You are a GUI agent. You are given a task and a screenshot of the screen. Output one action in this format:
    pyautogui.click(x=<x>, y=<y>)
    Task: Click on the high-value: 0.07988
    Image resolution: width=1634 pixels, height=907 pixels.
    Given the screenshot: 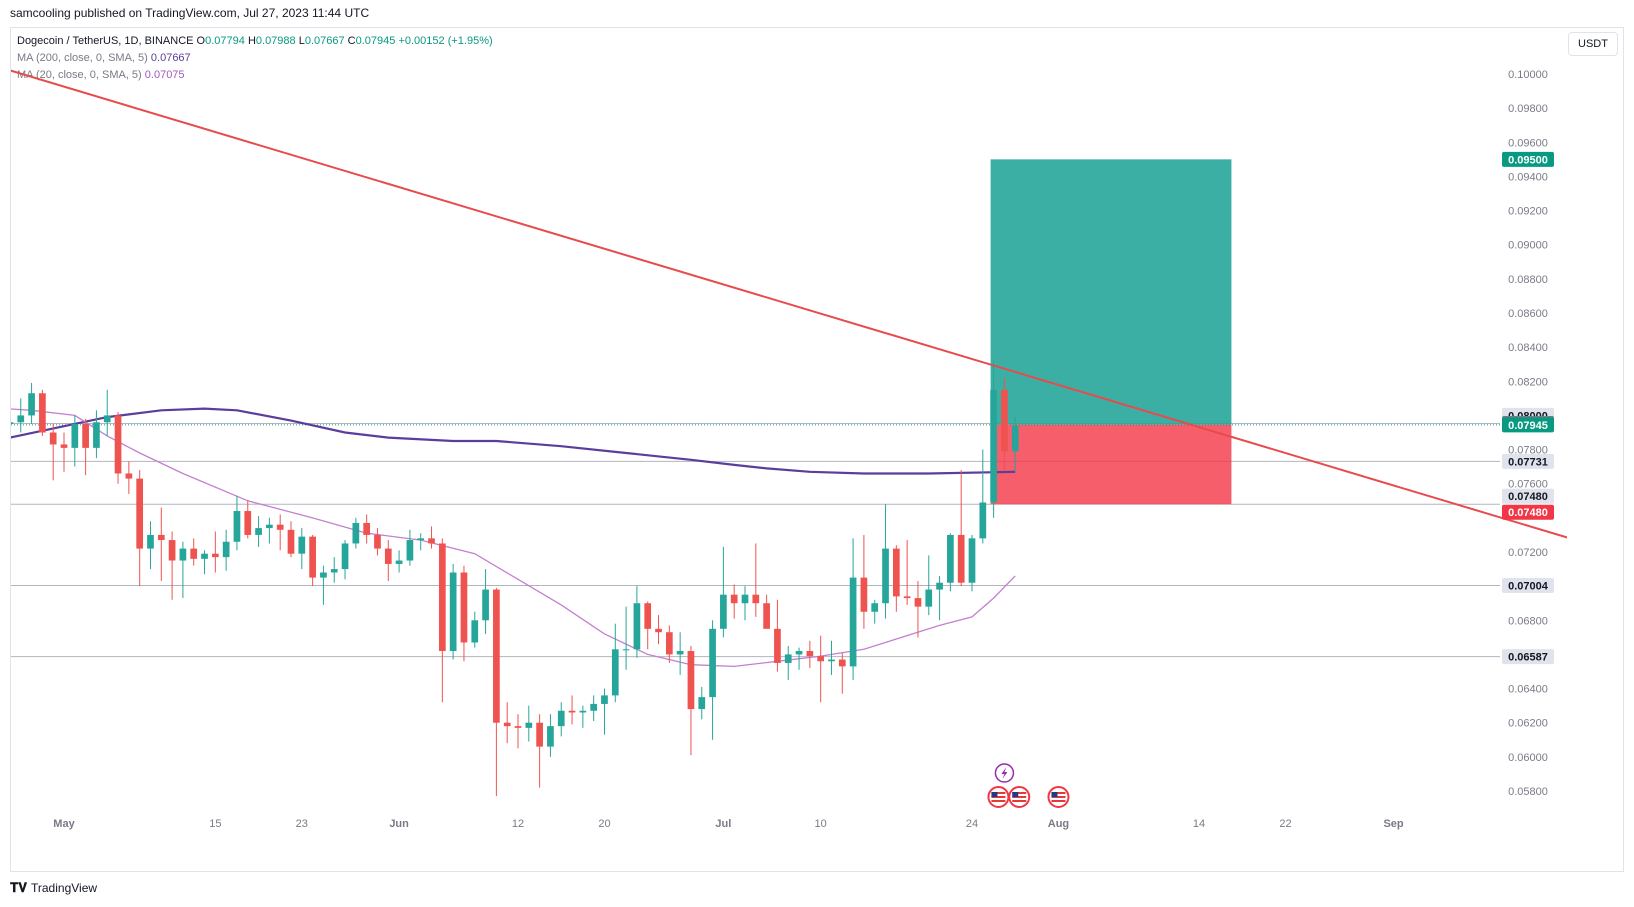 What is the action you would take?
    pyautogui.click(x=275, y=41)
    